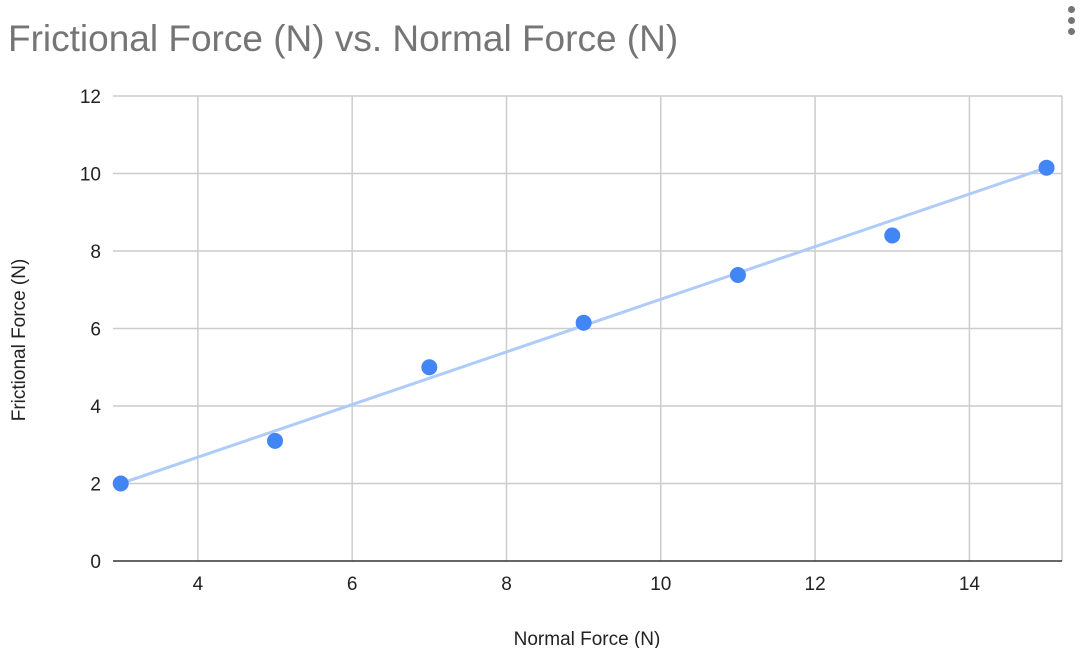  I want to click on y-tick-label: 4, so click(95, 407).